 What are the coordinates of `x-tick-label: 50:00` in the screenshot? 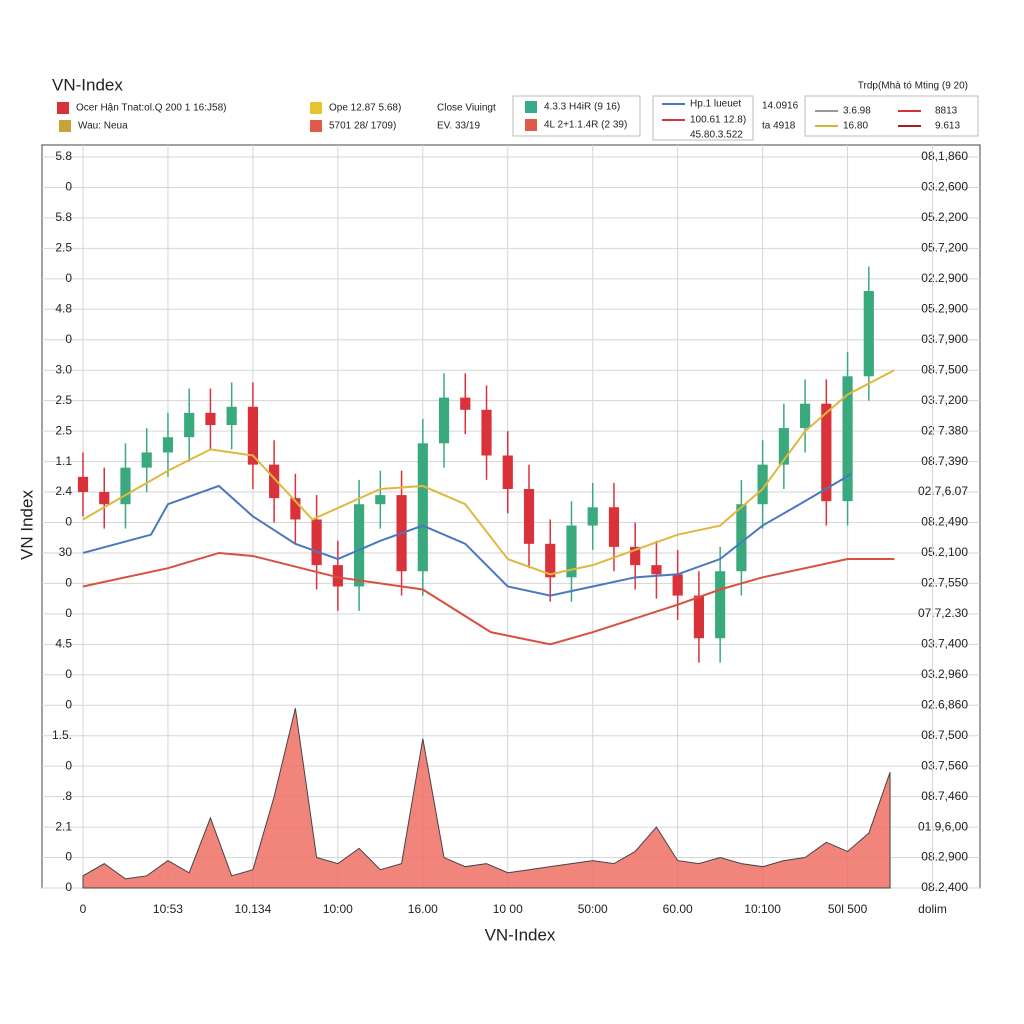 It's located at (593, 909).